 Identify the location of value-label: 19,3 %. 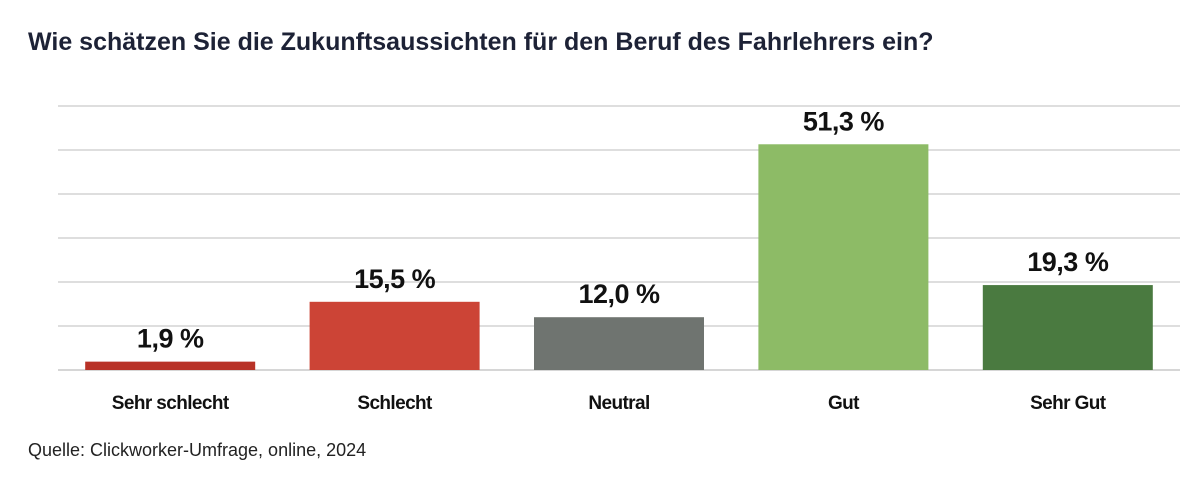
(1068, 262).